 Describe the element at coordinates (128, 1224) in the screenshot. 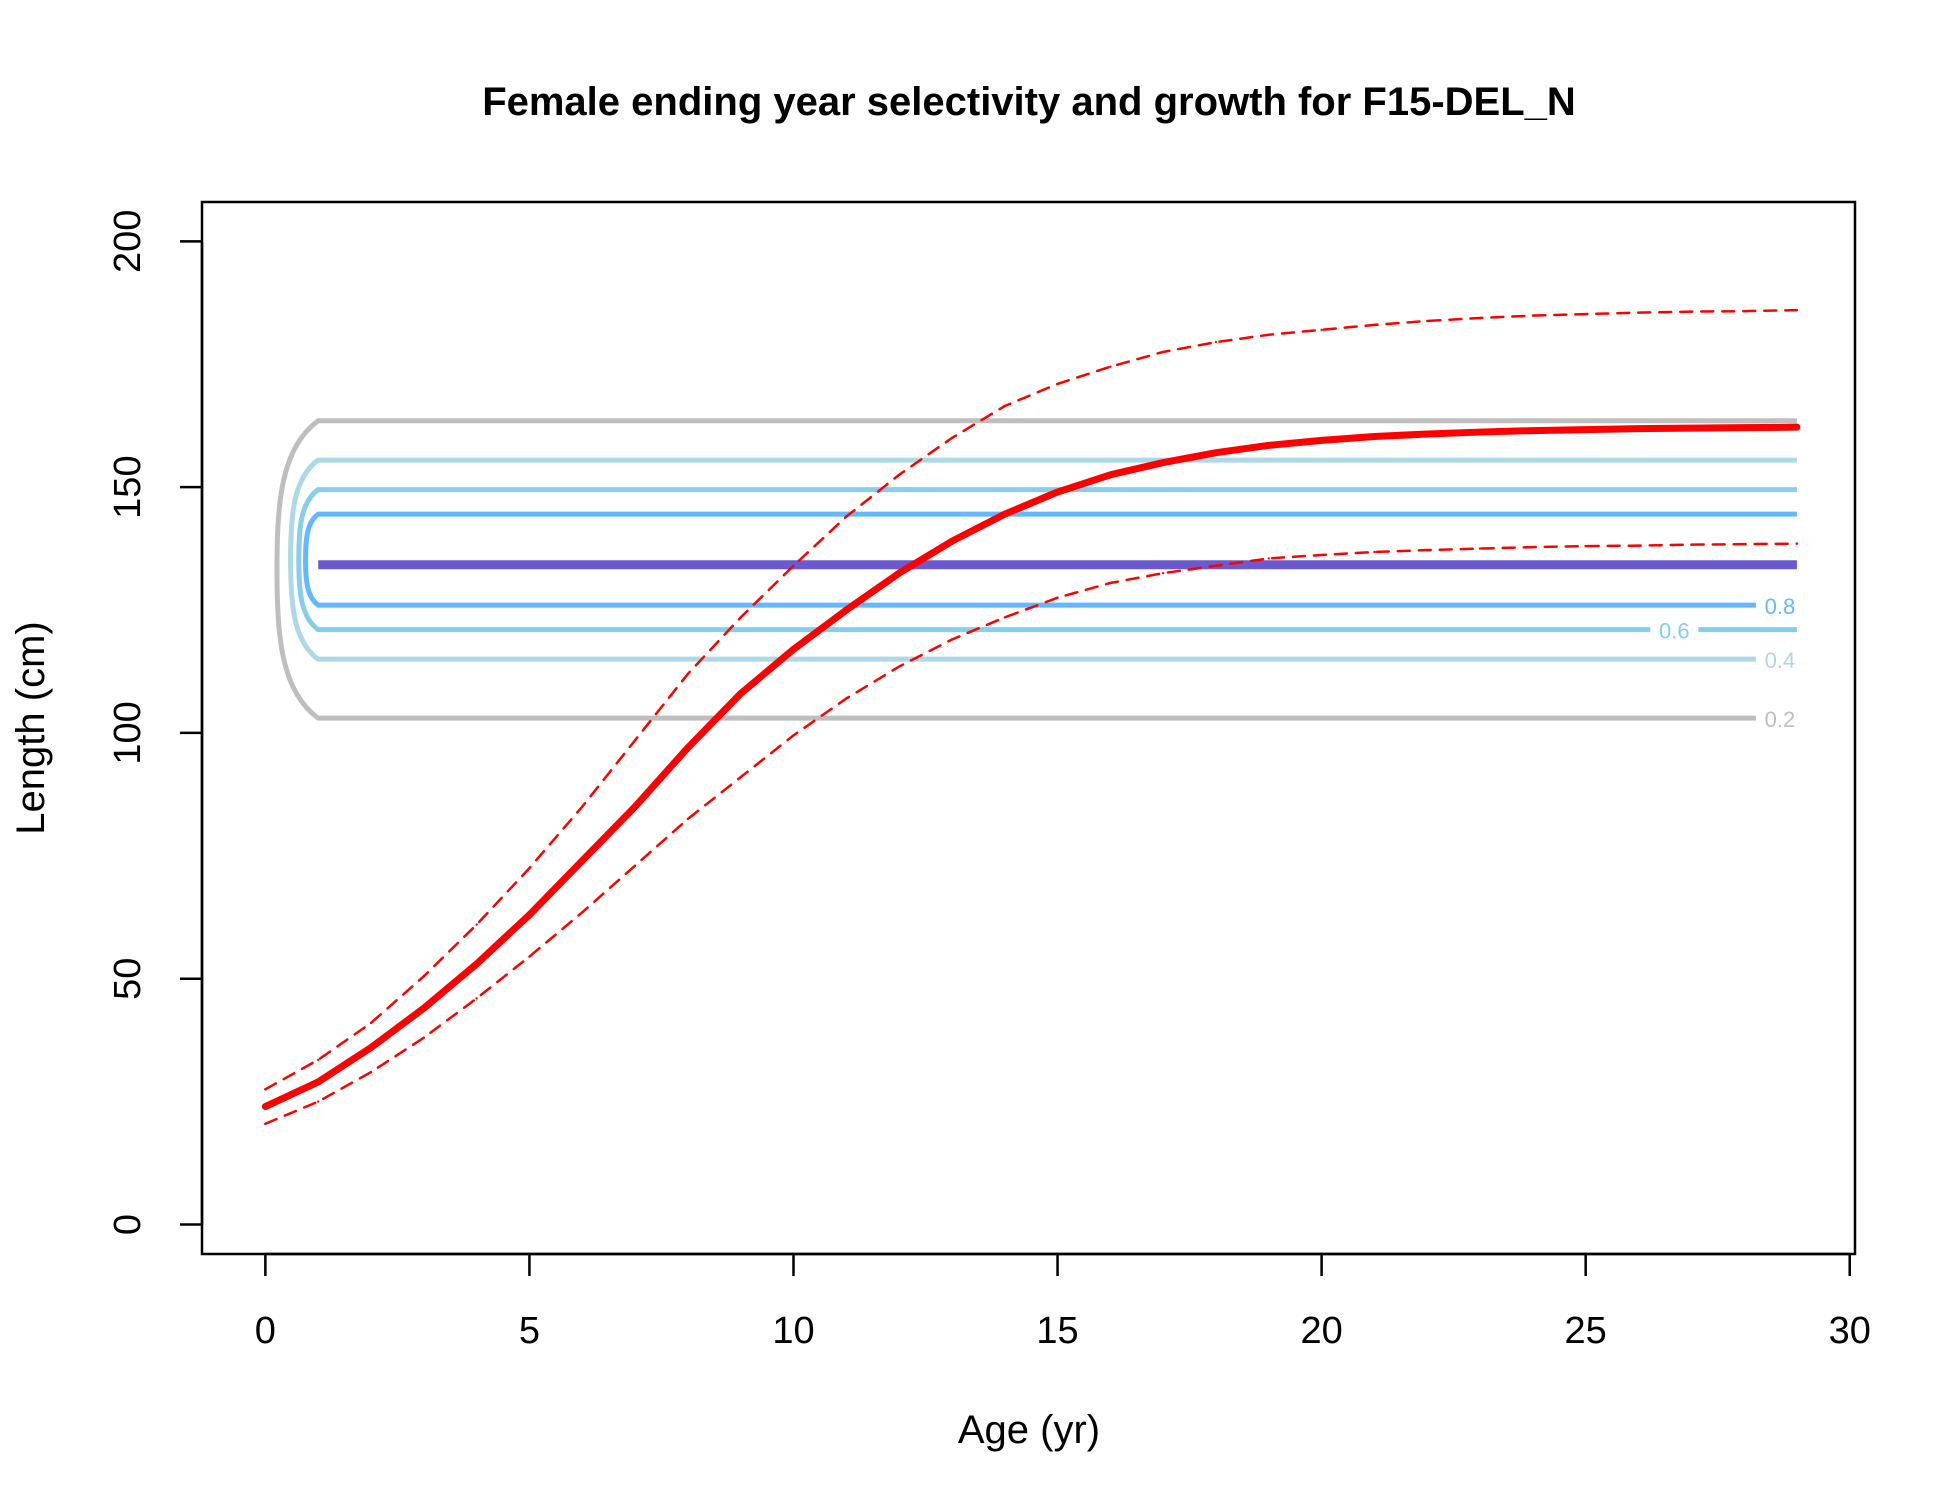

I see `y-tick-label: 0` at that location.